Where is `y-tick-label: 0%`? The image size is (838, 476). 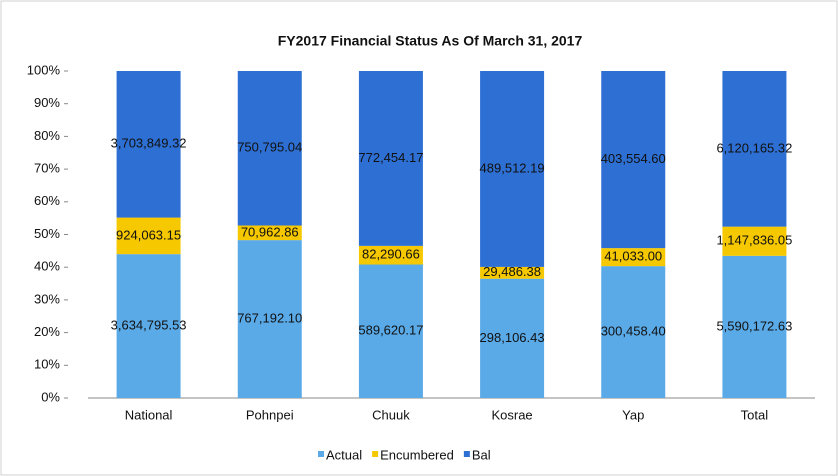 y-tick-label: 0% is located at coordinates (50, 396).